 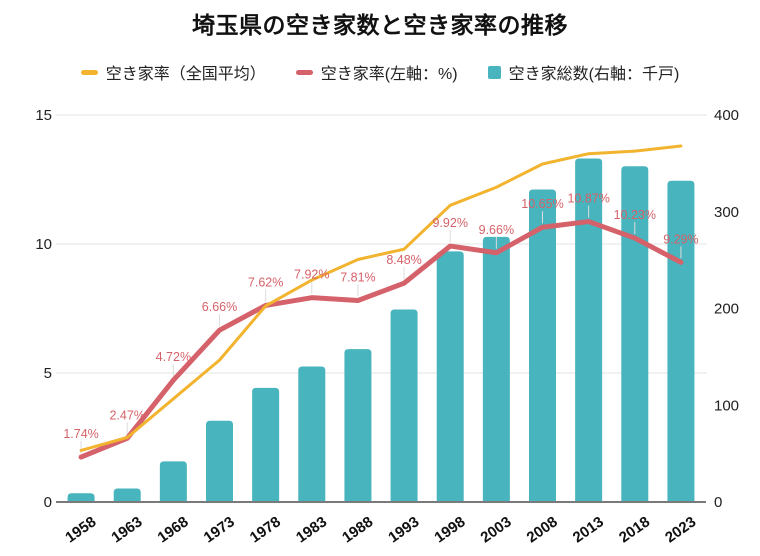 What do you see at coordinates (634, 529) in the screenshot?
I see `x-label-2018: 2018` at bounding box center [634, 529].